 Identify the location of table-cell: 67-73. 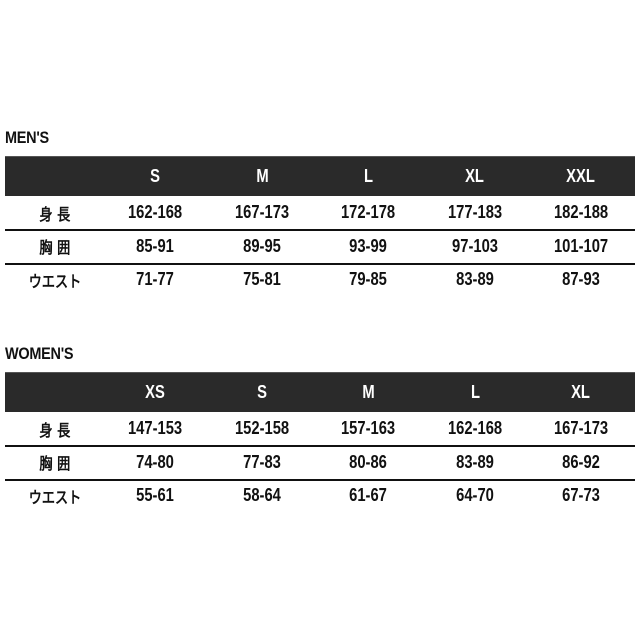
(581, 495).